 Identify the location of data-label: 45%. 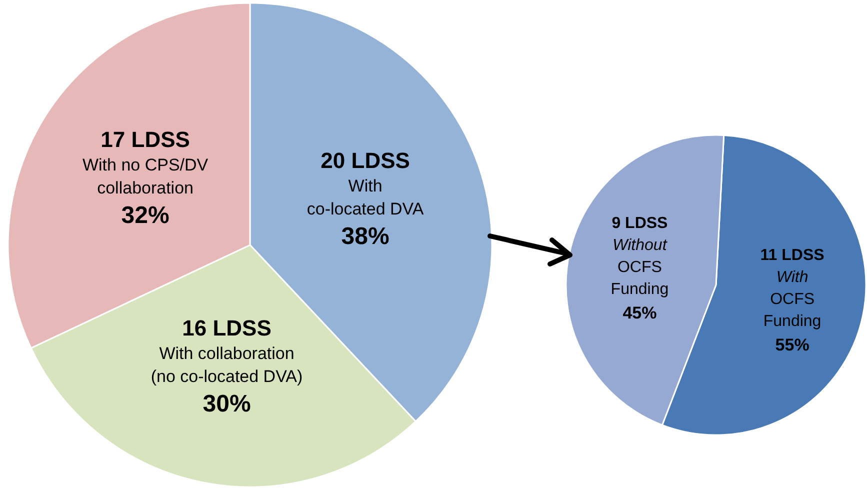
(639, 312).